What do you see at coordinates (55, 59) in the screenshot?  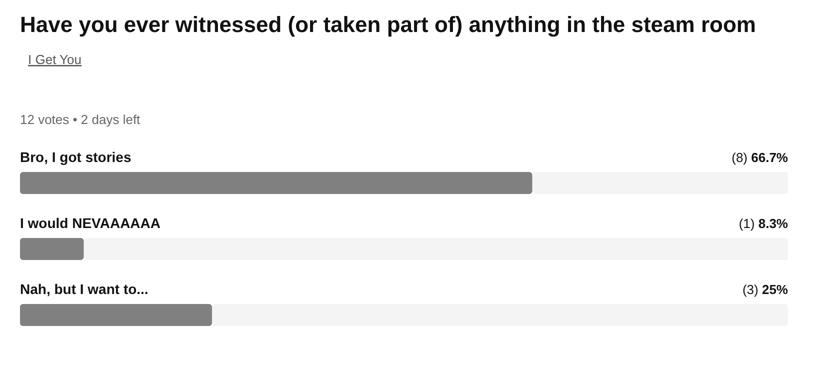 I see `chart-subtitle: I Get You` at bounding box center [55, 59].